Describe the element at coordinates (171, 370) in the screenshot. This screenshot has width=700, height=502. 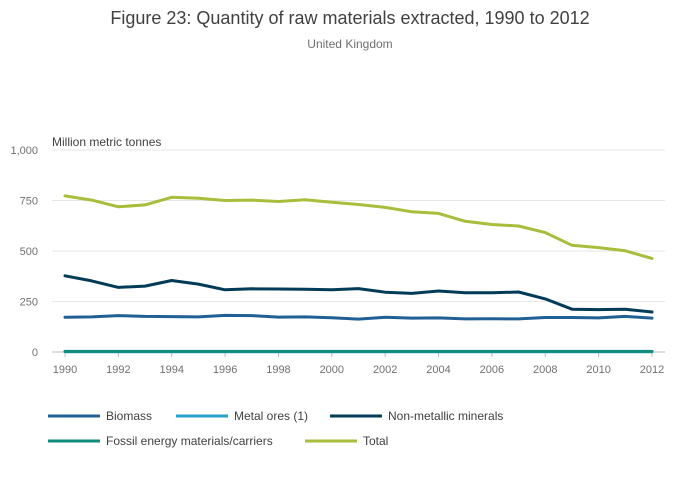
I see `x-tick-label: 1994` at that location.